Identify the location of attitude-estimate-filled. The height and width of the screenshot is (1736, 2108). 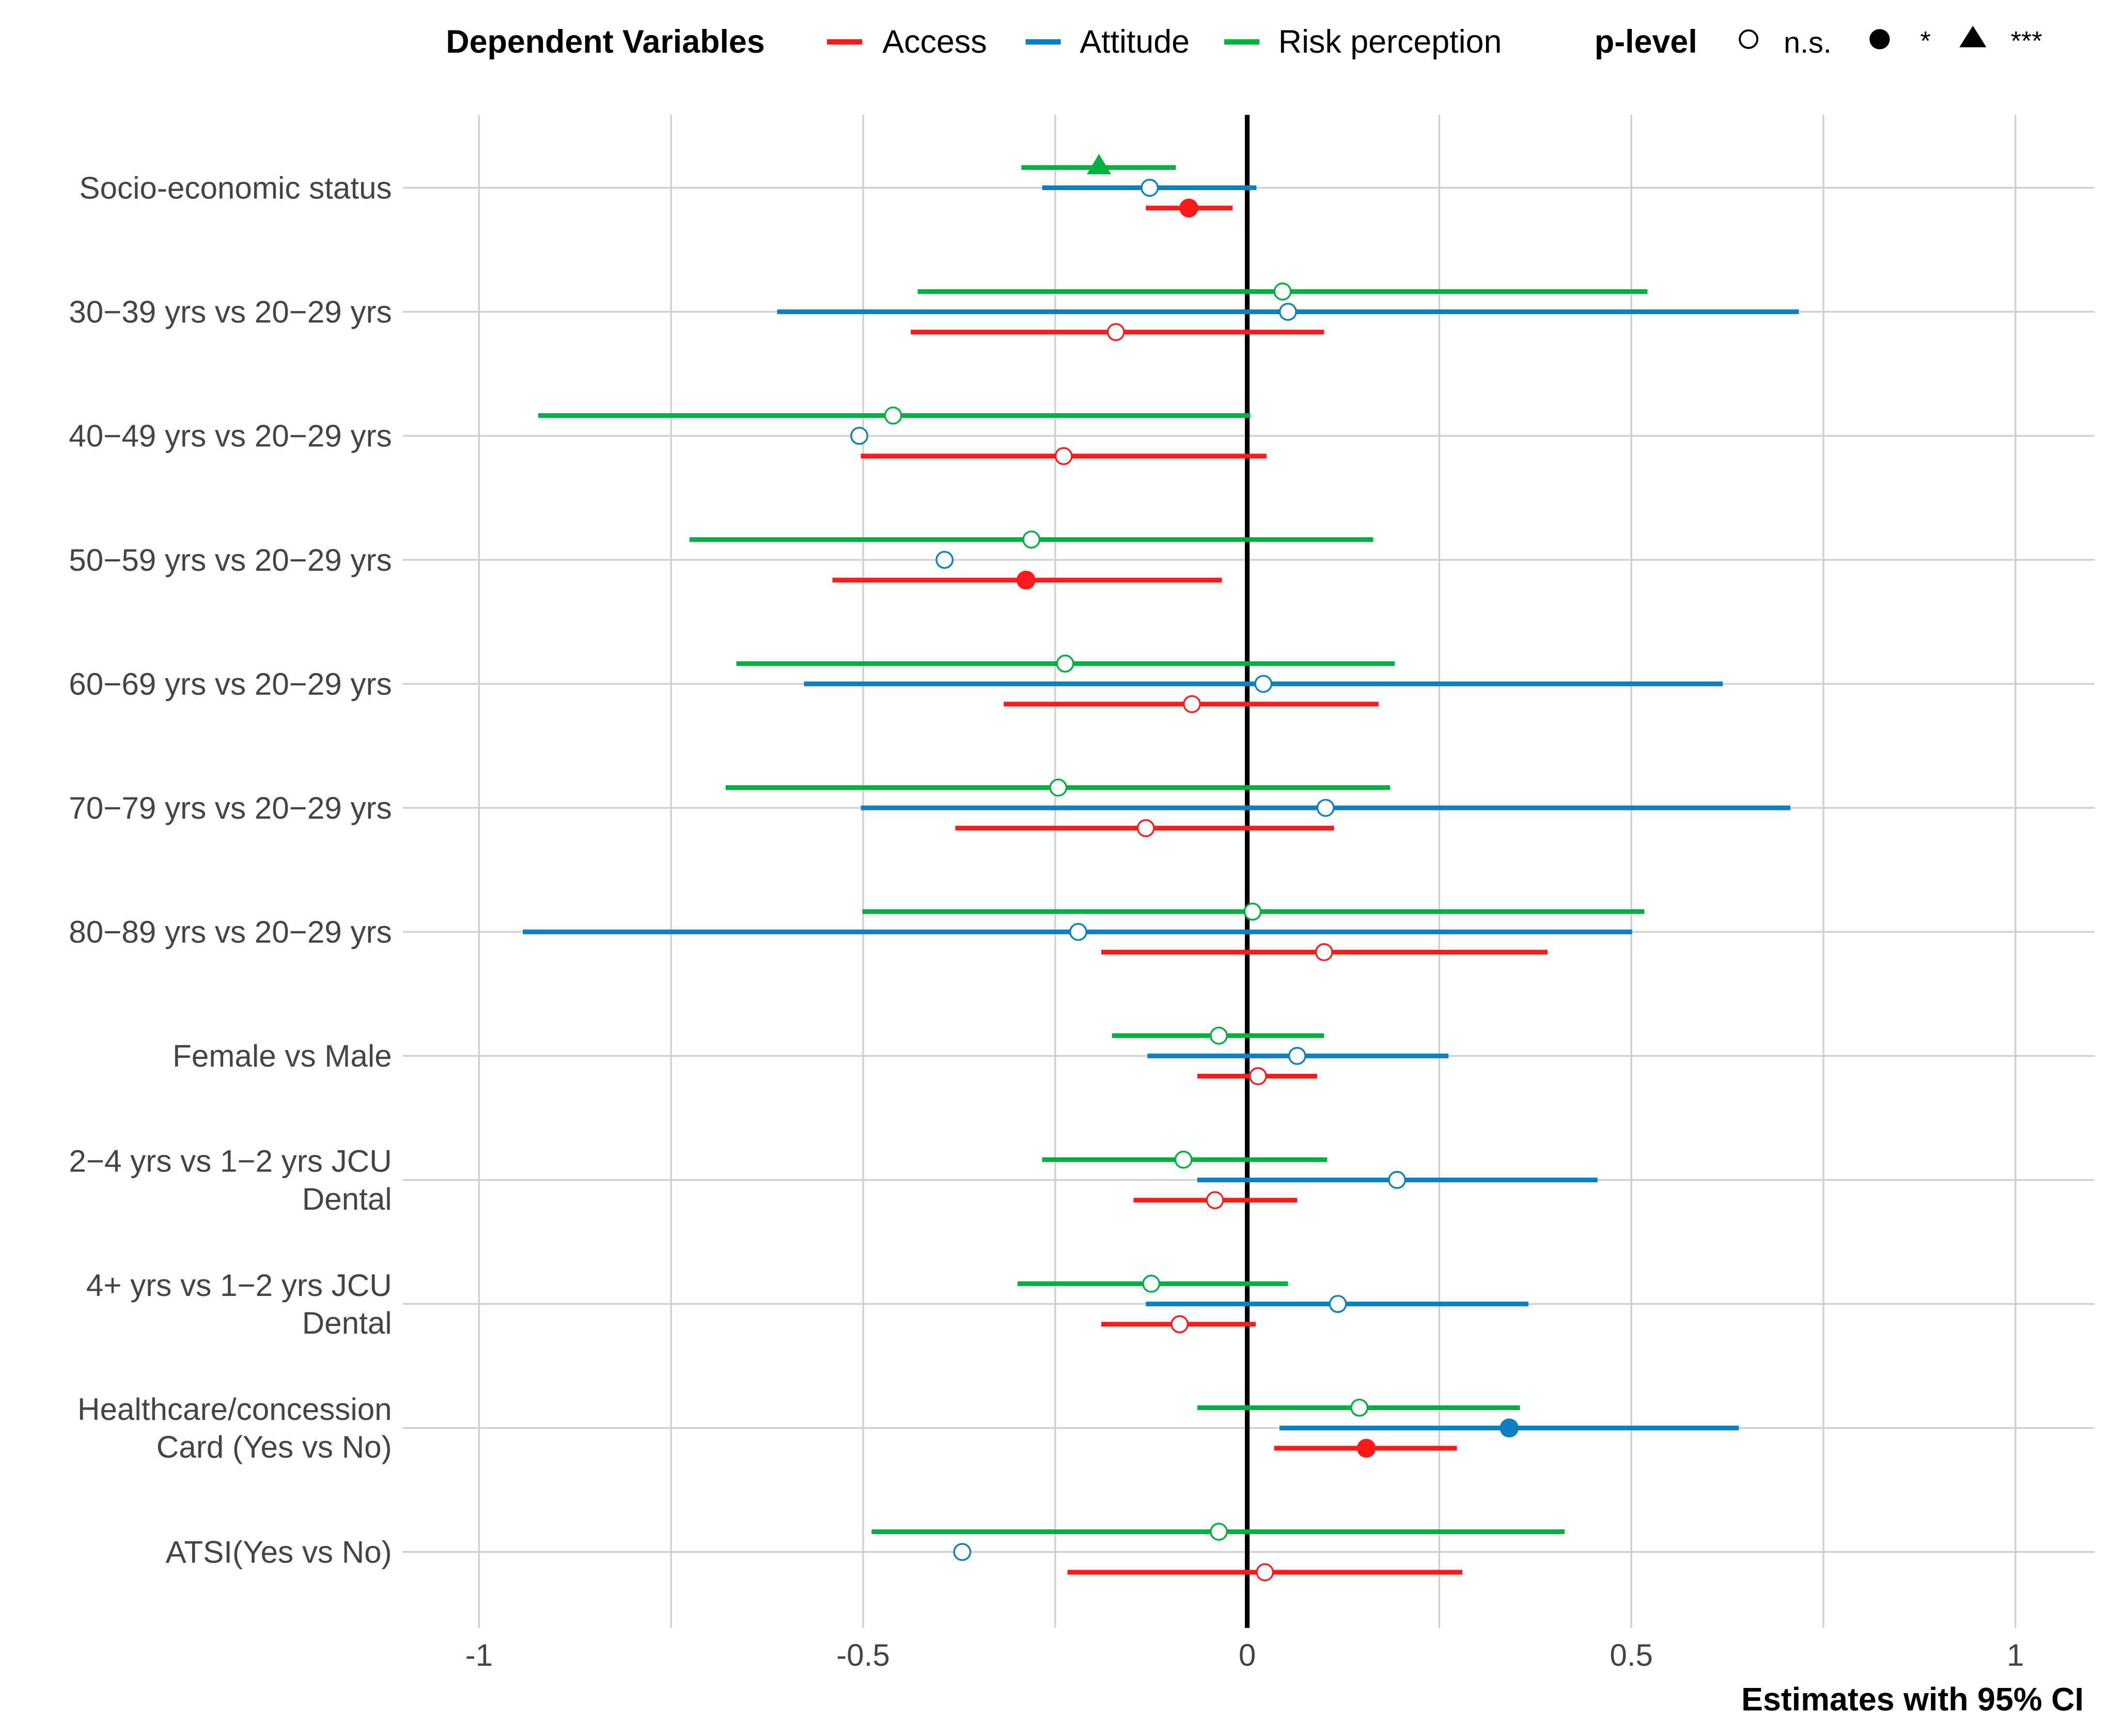
(1510, 1427).